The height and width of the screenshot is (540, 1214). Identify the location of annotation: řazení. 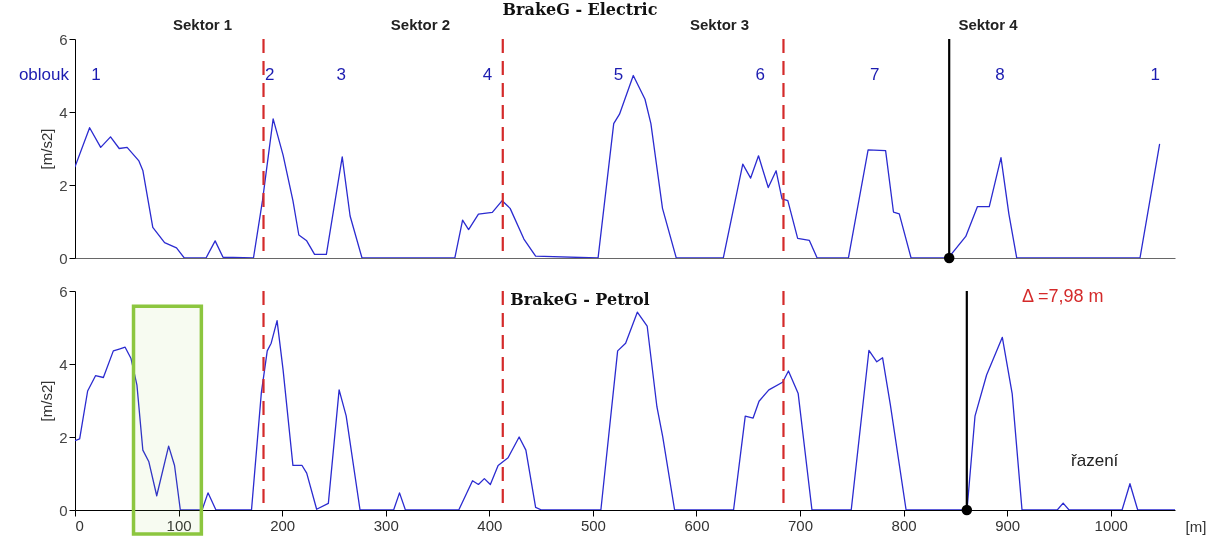
(1095, 460).